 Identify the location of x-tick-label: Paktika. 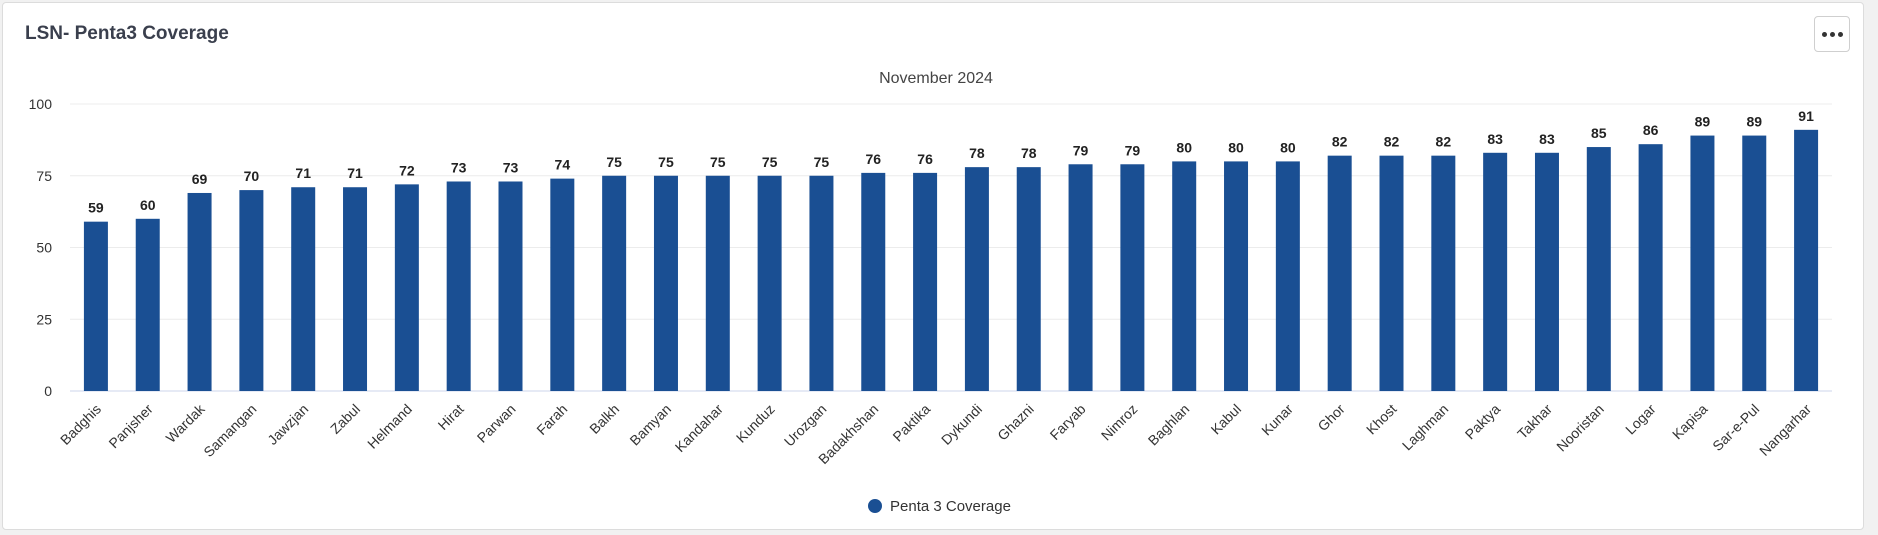
(911, 423).